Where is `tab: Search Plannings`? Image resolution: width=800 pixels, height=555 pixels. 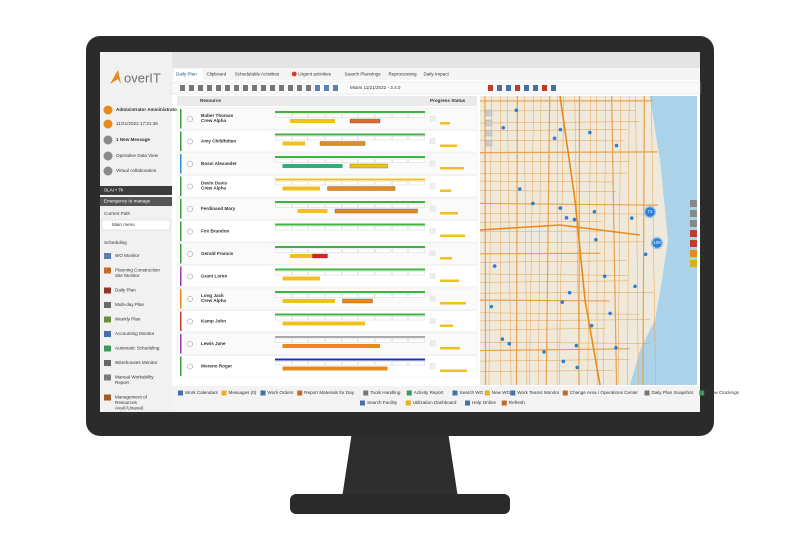 tab: Search Plannings is located at coordinates (363, 74).